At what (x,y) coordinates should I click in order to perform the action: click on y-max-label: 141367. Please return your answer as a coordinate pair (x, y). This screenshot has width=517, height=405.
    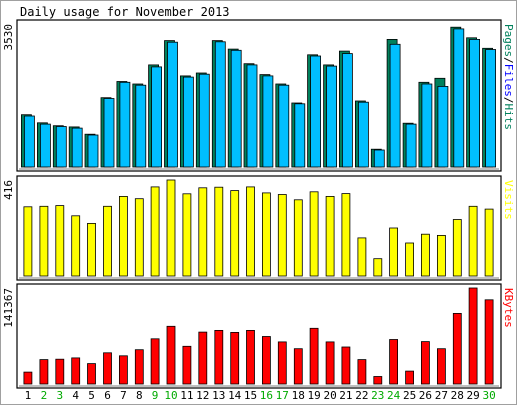
    Looking at the image, I should click on (8, 308).